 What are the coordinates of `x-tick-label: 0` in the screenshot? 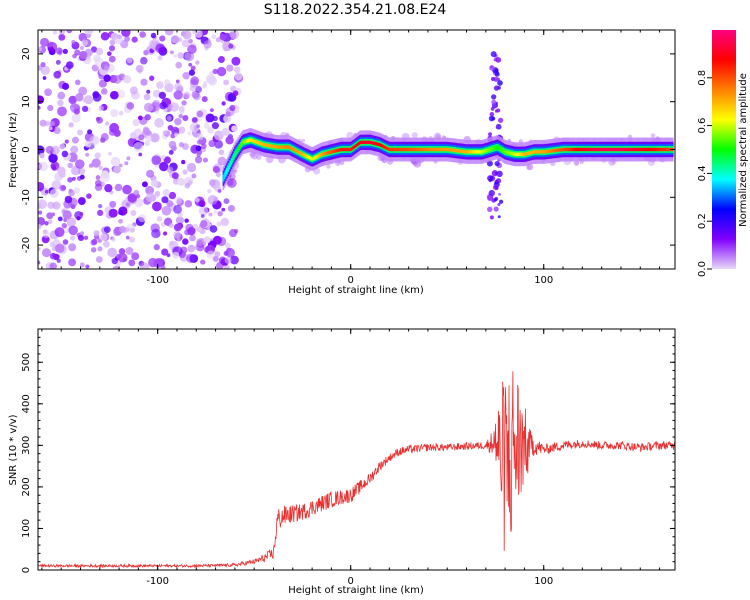 It's located at (351, 280).